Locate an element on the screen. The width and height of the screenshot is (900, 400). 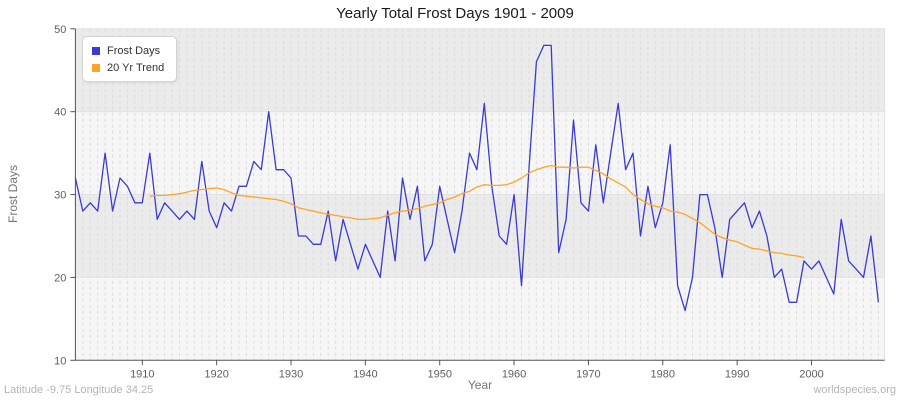
x-axis-label: Year is located at coordinates (480, 385).